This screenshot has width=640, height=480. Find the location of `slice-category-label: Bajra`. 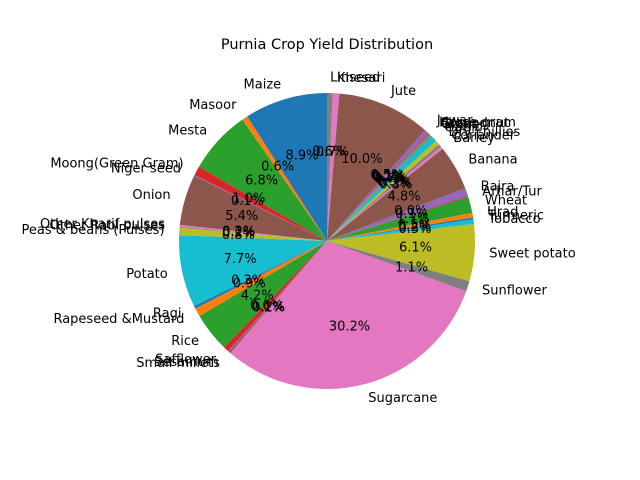

slice-category-label: Bajra is located at coordinates (498, 187).